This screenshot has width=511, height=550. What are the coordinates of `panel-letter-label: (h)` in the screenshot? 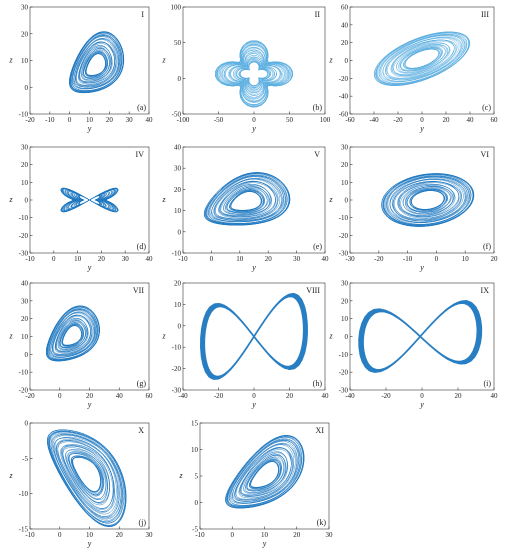 It's located at (318, 383).